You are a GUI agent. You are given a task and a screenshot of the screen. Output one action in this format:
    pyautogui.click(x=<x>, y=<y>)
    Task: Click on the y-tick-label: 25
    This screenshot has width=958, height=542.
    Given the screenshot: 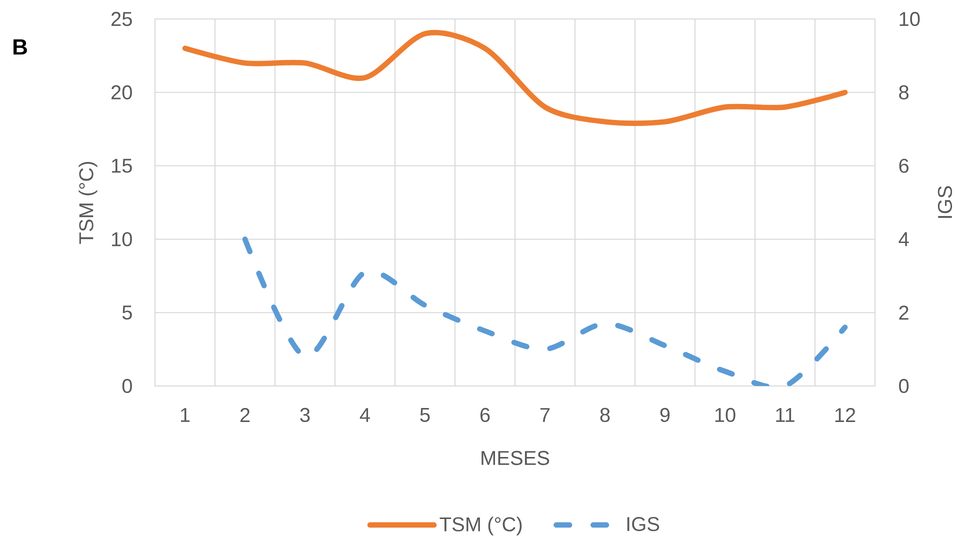 What is the action you would take?
    pyautogui.click(x=122, y=19)
    